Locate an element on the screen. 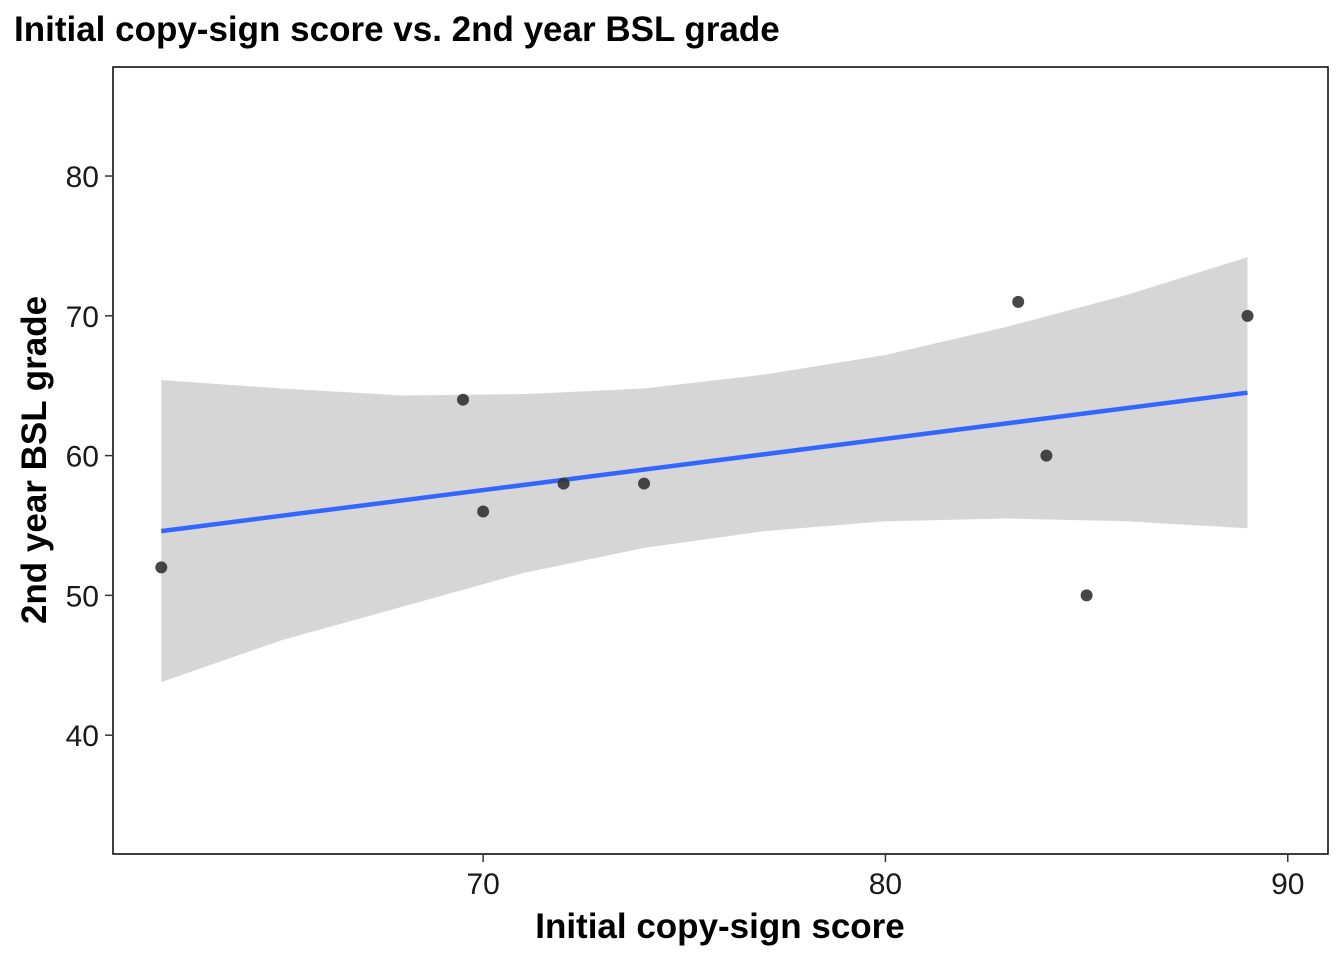 The width and height of the screenshot is (1344, 960). x-tick-label: 70 is located at coordinates (482, 884).